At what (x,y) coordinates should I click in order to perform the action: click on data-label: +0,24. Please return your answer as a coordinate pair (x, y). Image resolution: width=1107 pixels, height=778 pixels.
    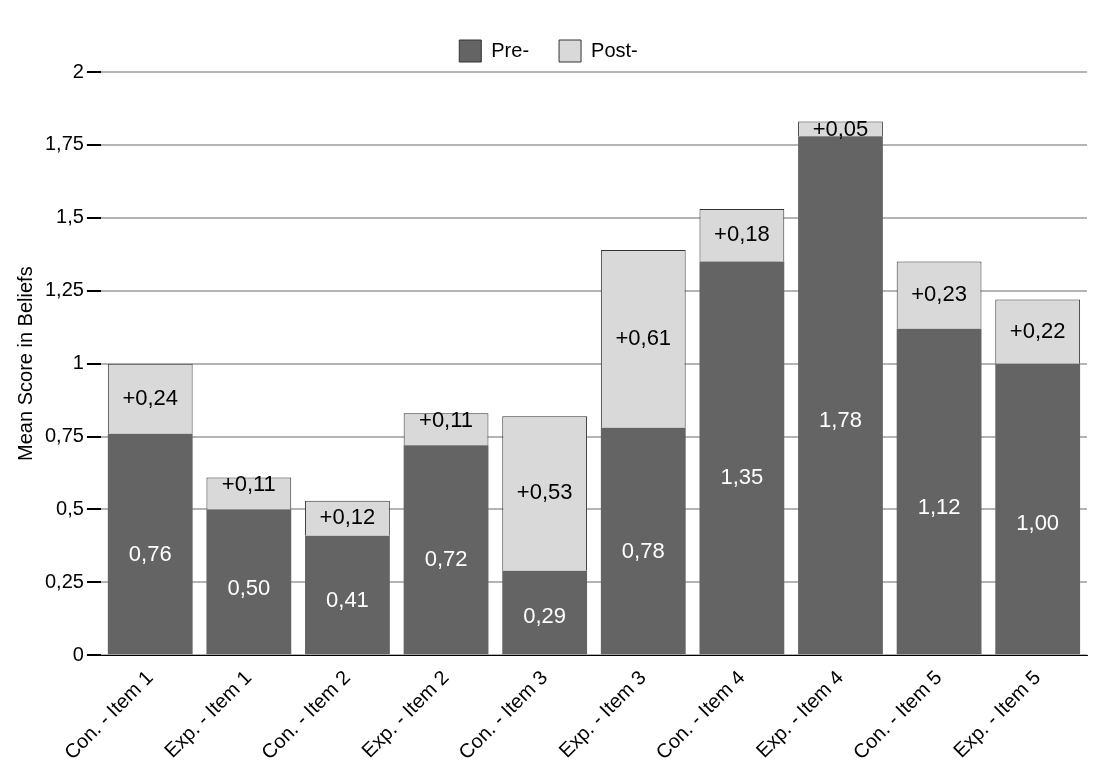
    Looking at the image, I should click on (150, 397).